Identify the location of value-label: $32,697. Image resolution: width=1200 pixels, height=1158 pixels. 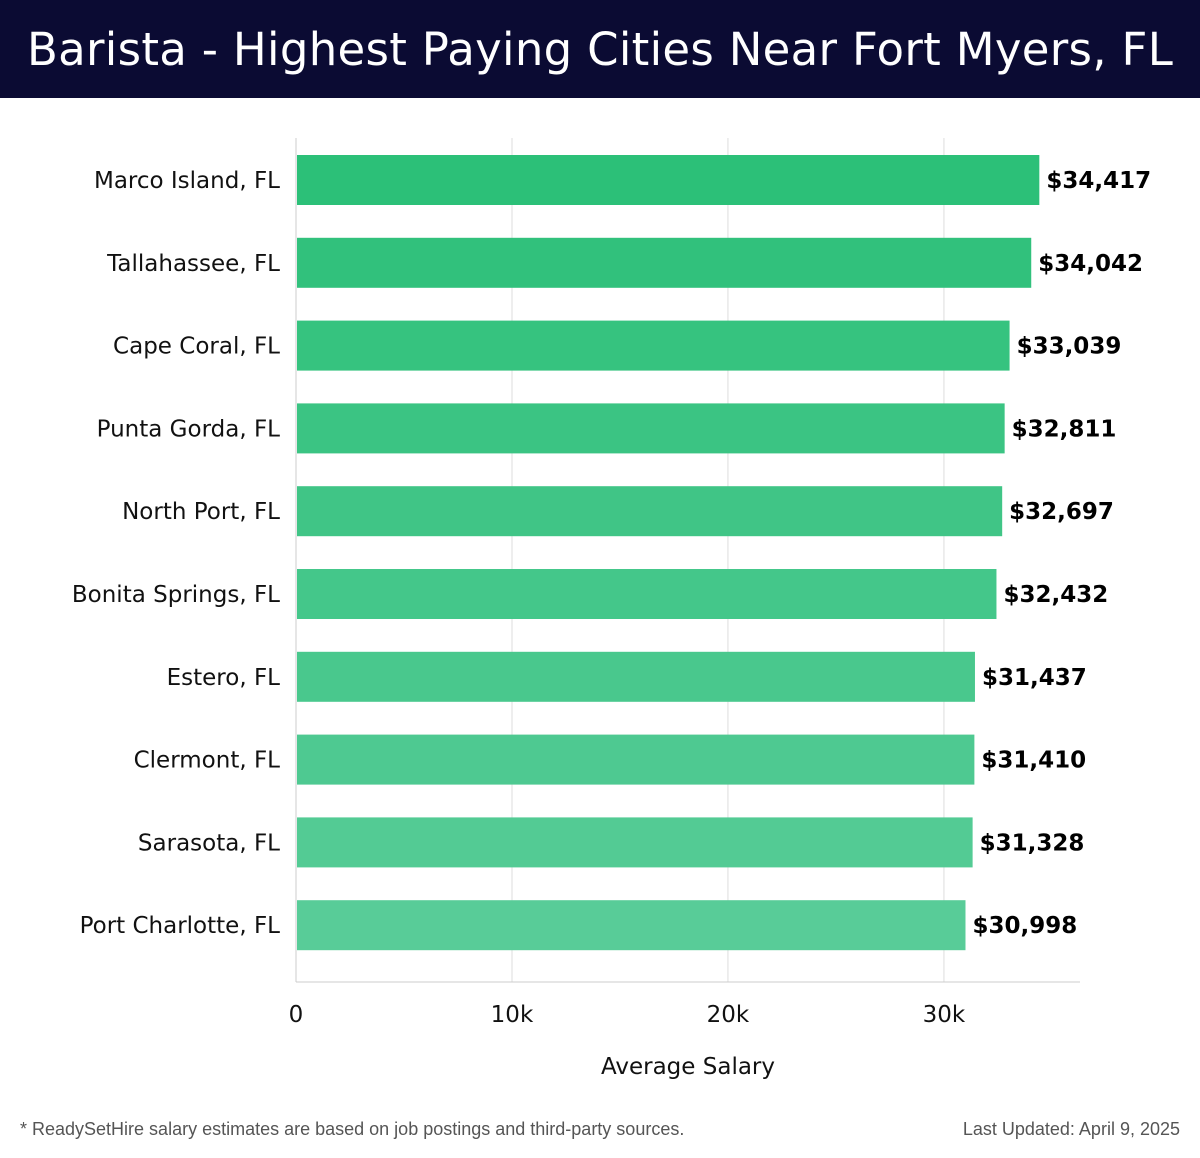
(1061, 512).